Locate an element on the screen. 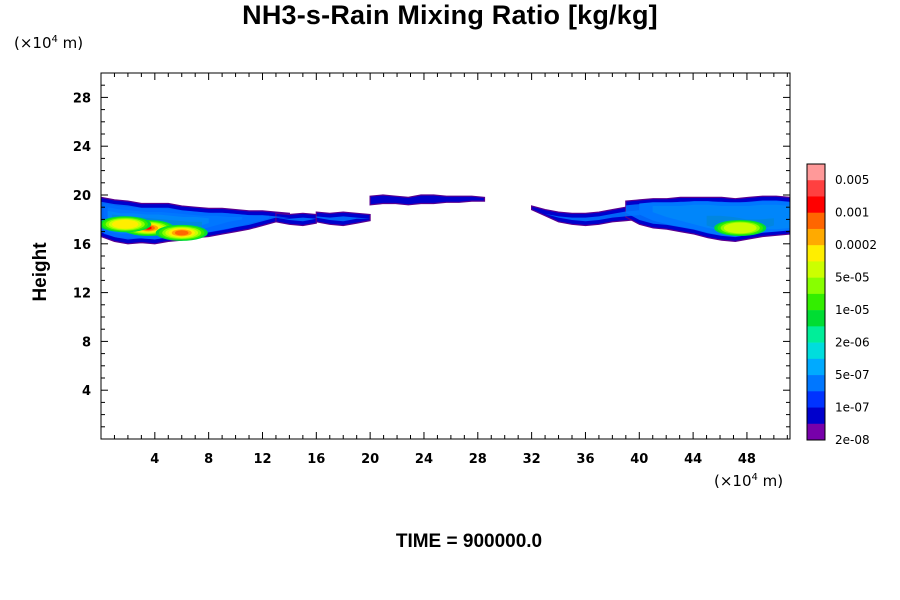  x-tick-label: 44 is located at coordinates (693, 459).